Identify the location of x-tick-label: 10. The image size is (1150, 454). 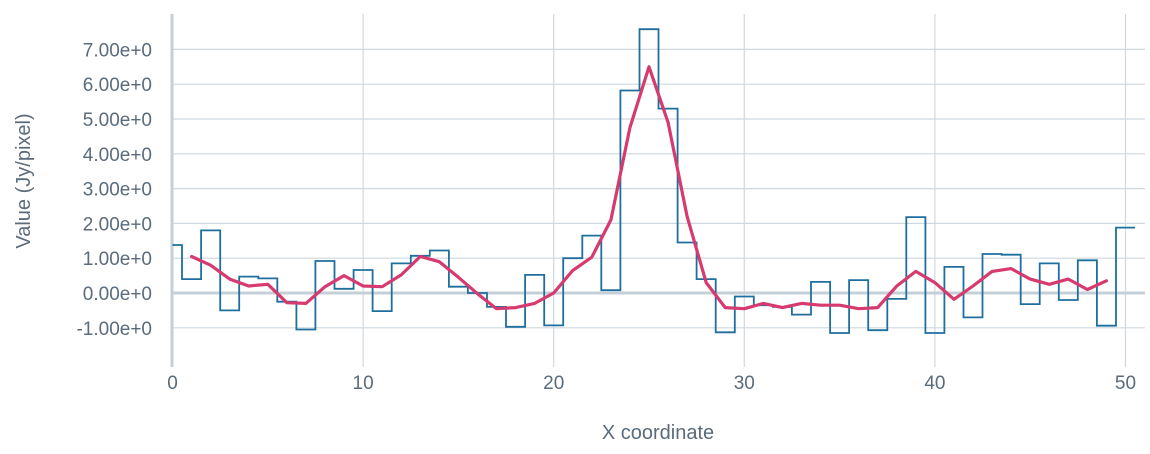
(363, 383).